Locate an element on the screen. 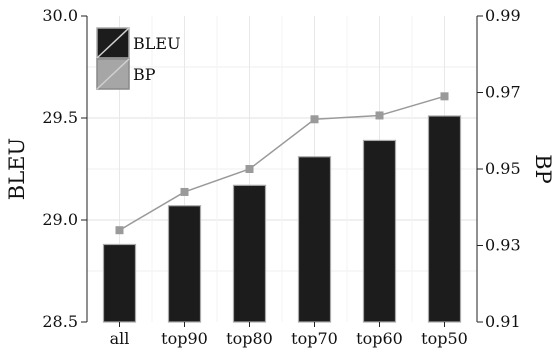 The width and height of the screenshot is (557, 349). y-tick-label: 30.0 is located at coordinates (60, 15).